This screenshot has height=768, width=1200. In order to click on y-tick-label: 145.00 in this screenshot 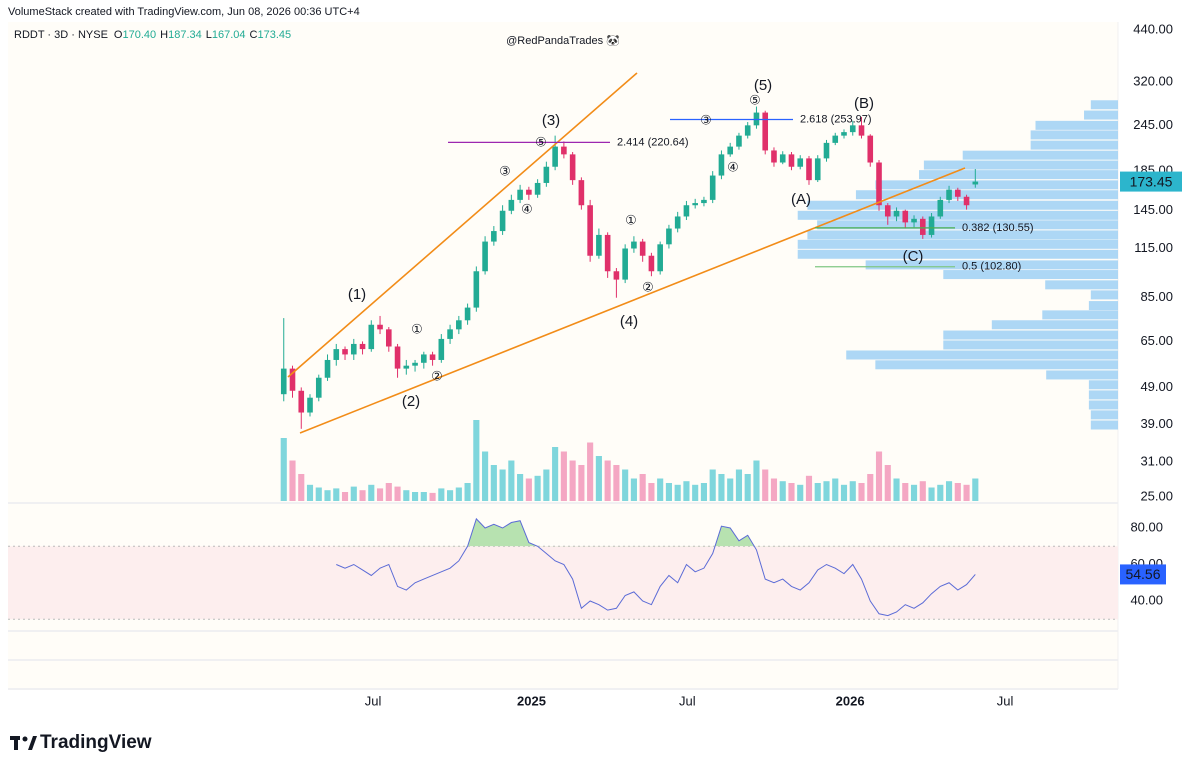, I will do `click(1153, 209)`.